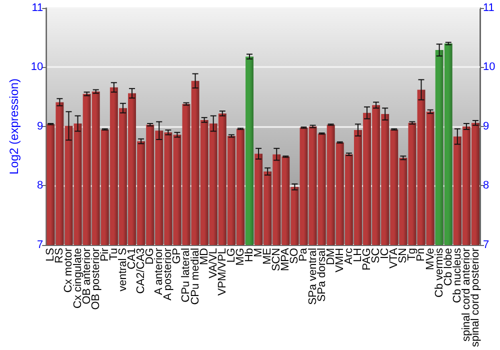 The width and height of the screenshot is (500, 350). I want to click on y2-tick-label: 11, so click(488, 8).